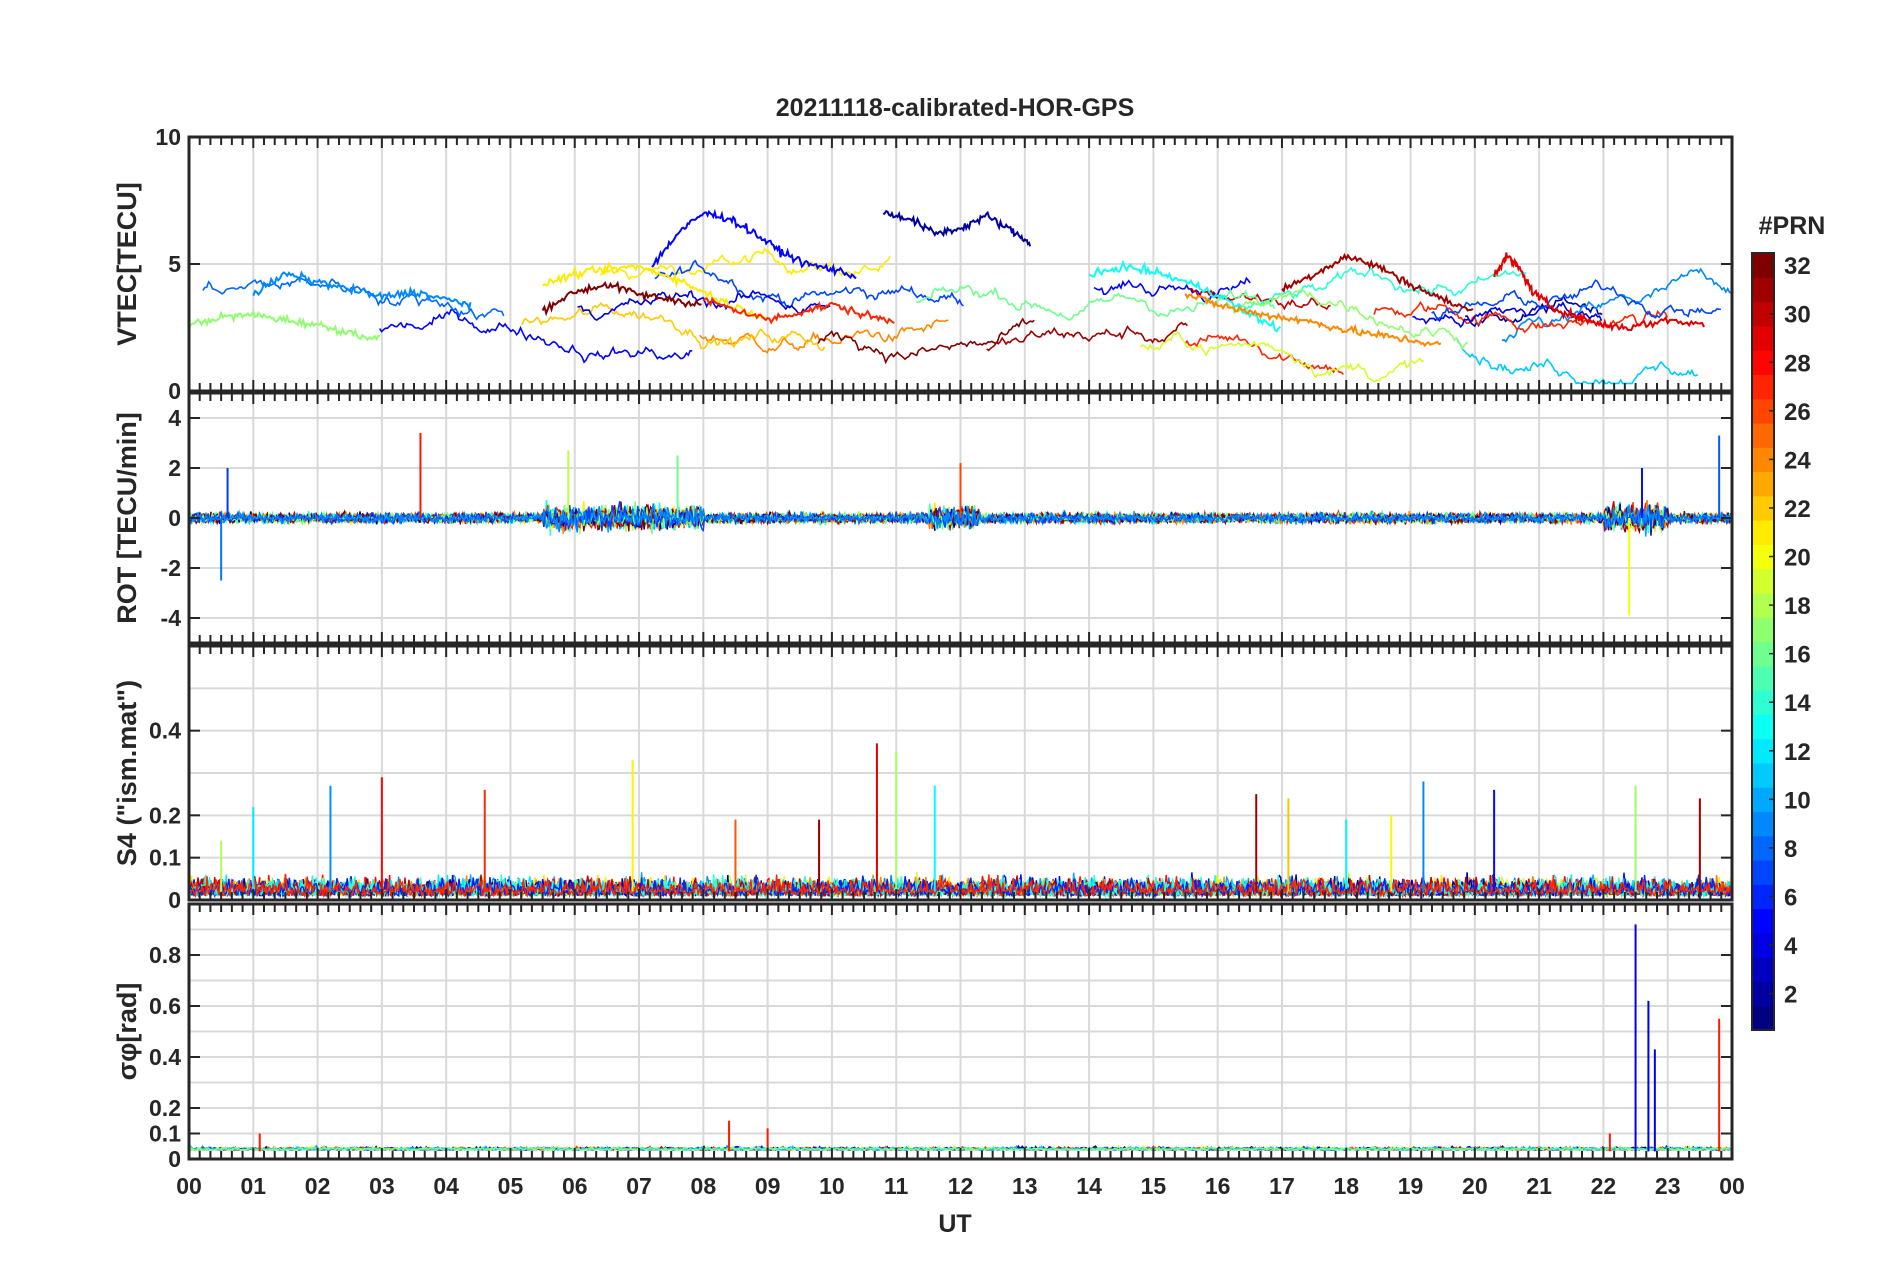 This screenshot has width=1902, height=1272. Describe the element at coordinates (1791, 946) in the screenshot. I see `colorbar-tick-label: 4` at that location.